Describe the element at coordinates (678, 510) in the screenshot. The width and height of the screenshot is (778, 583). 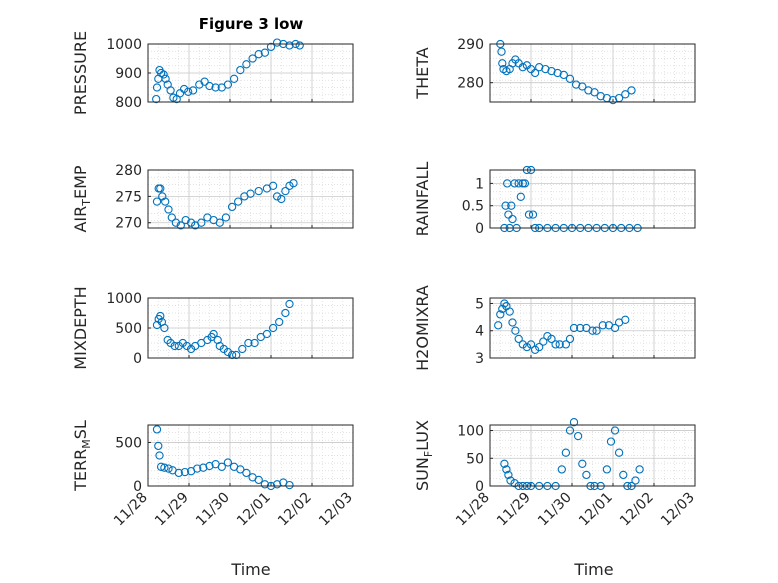
I see `x-tick-label: 12/03` at that location.